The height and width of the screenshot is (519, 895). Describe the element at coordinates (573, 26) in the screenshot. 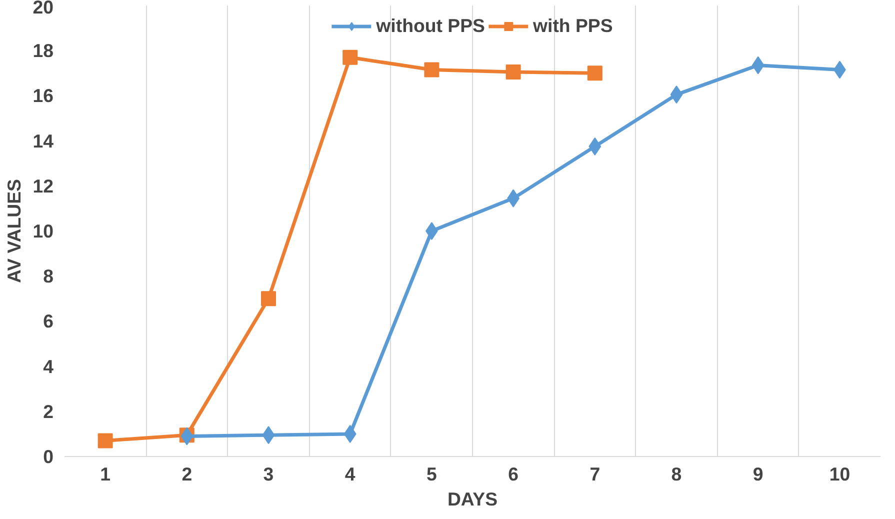

I see `legend-label: with PPS` at that location.